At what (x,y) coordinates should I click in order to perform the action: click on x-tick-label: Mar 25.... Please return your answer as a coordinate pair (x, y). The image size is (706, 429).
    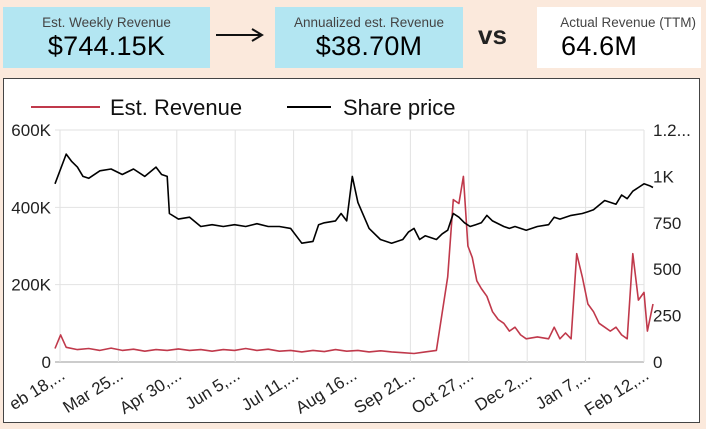
    Looking at the image, I should click on (93, 391).